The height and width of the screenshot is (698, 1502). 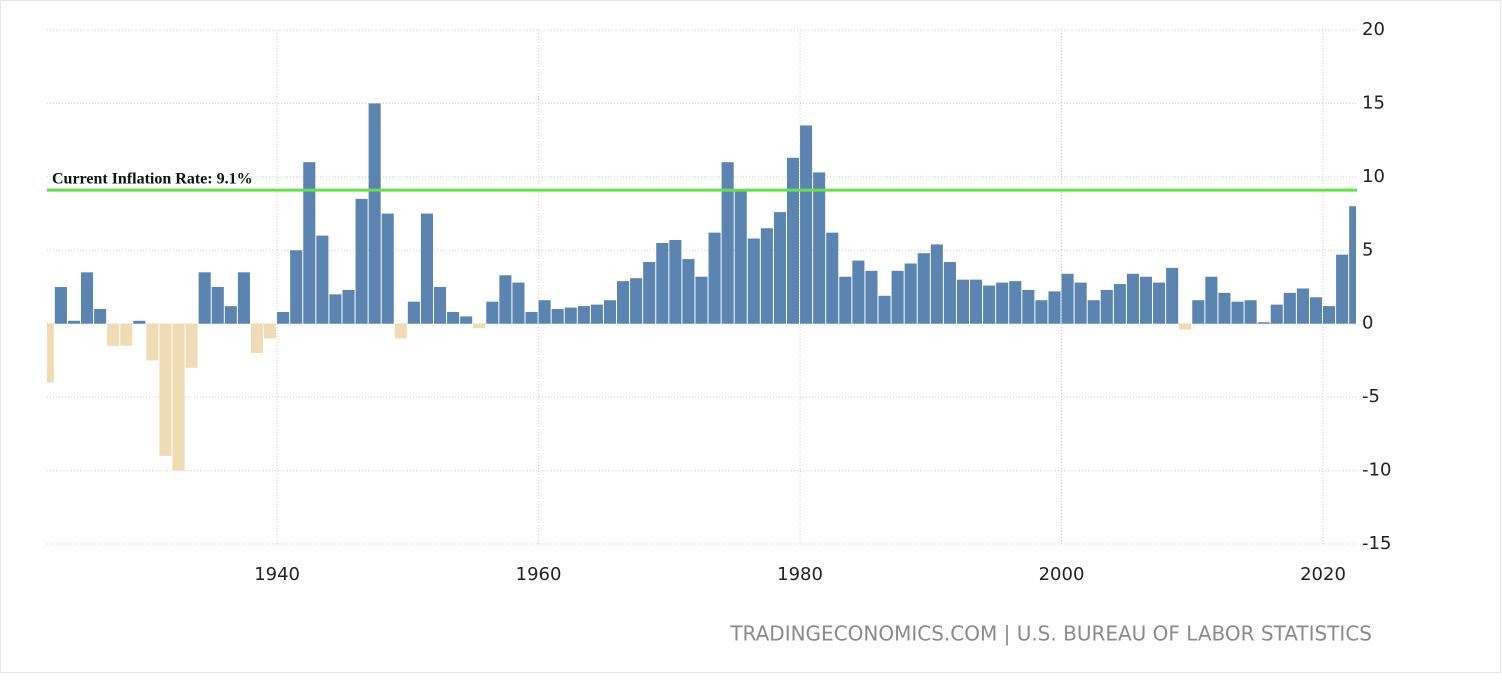 I want to click on y-tick-label: 10, so click(x=1373, y=176).